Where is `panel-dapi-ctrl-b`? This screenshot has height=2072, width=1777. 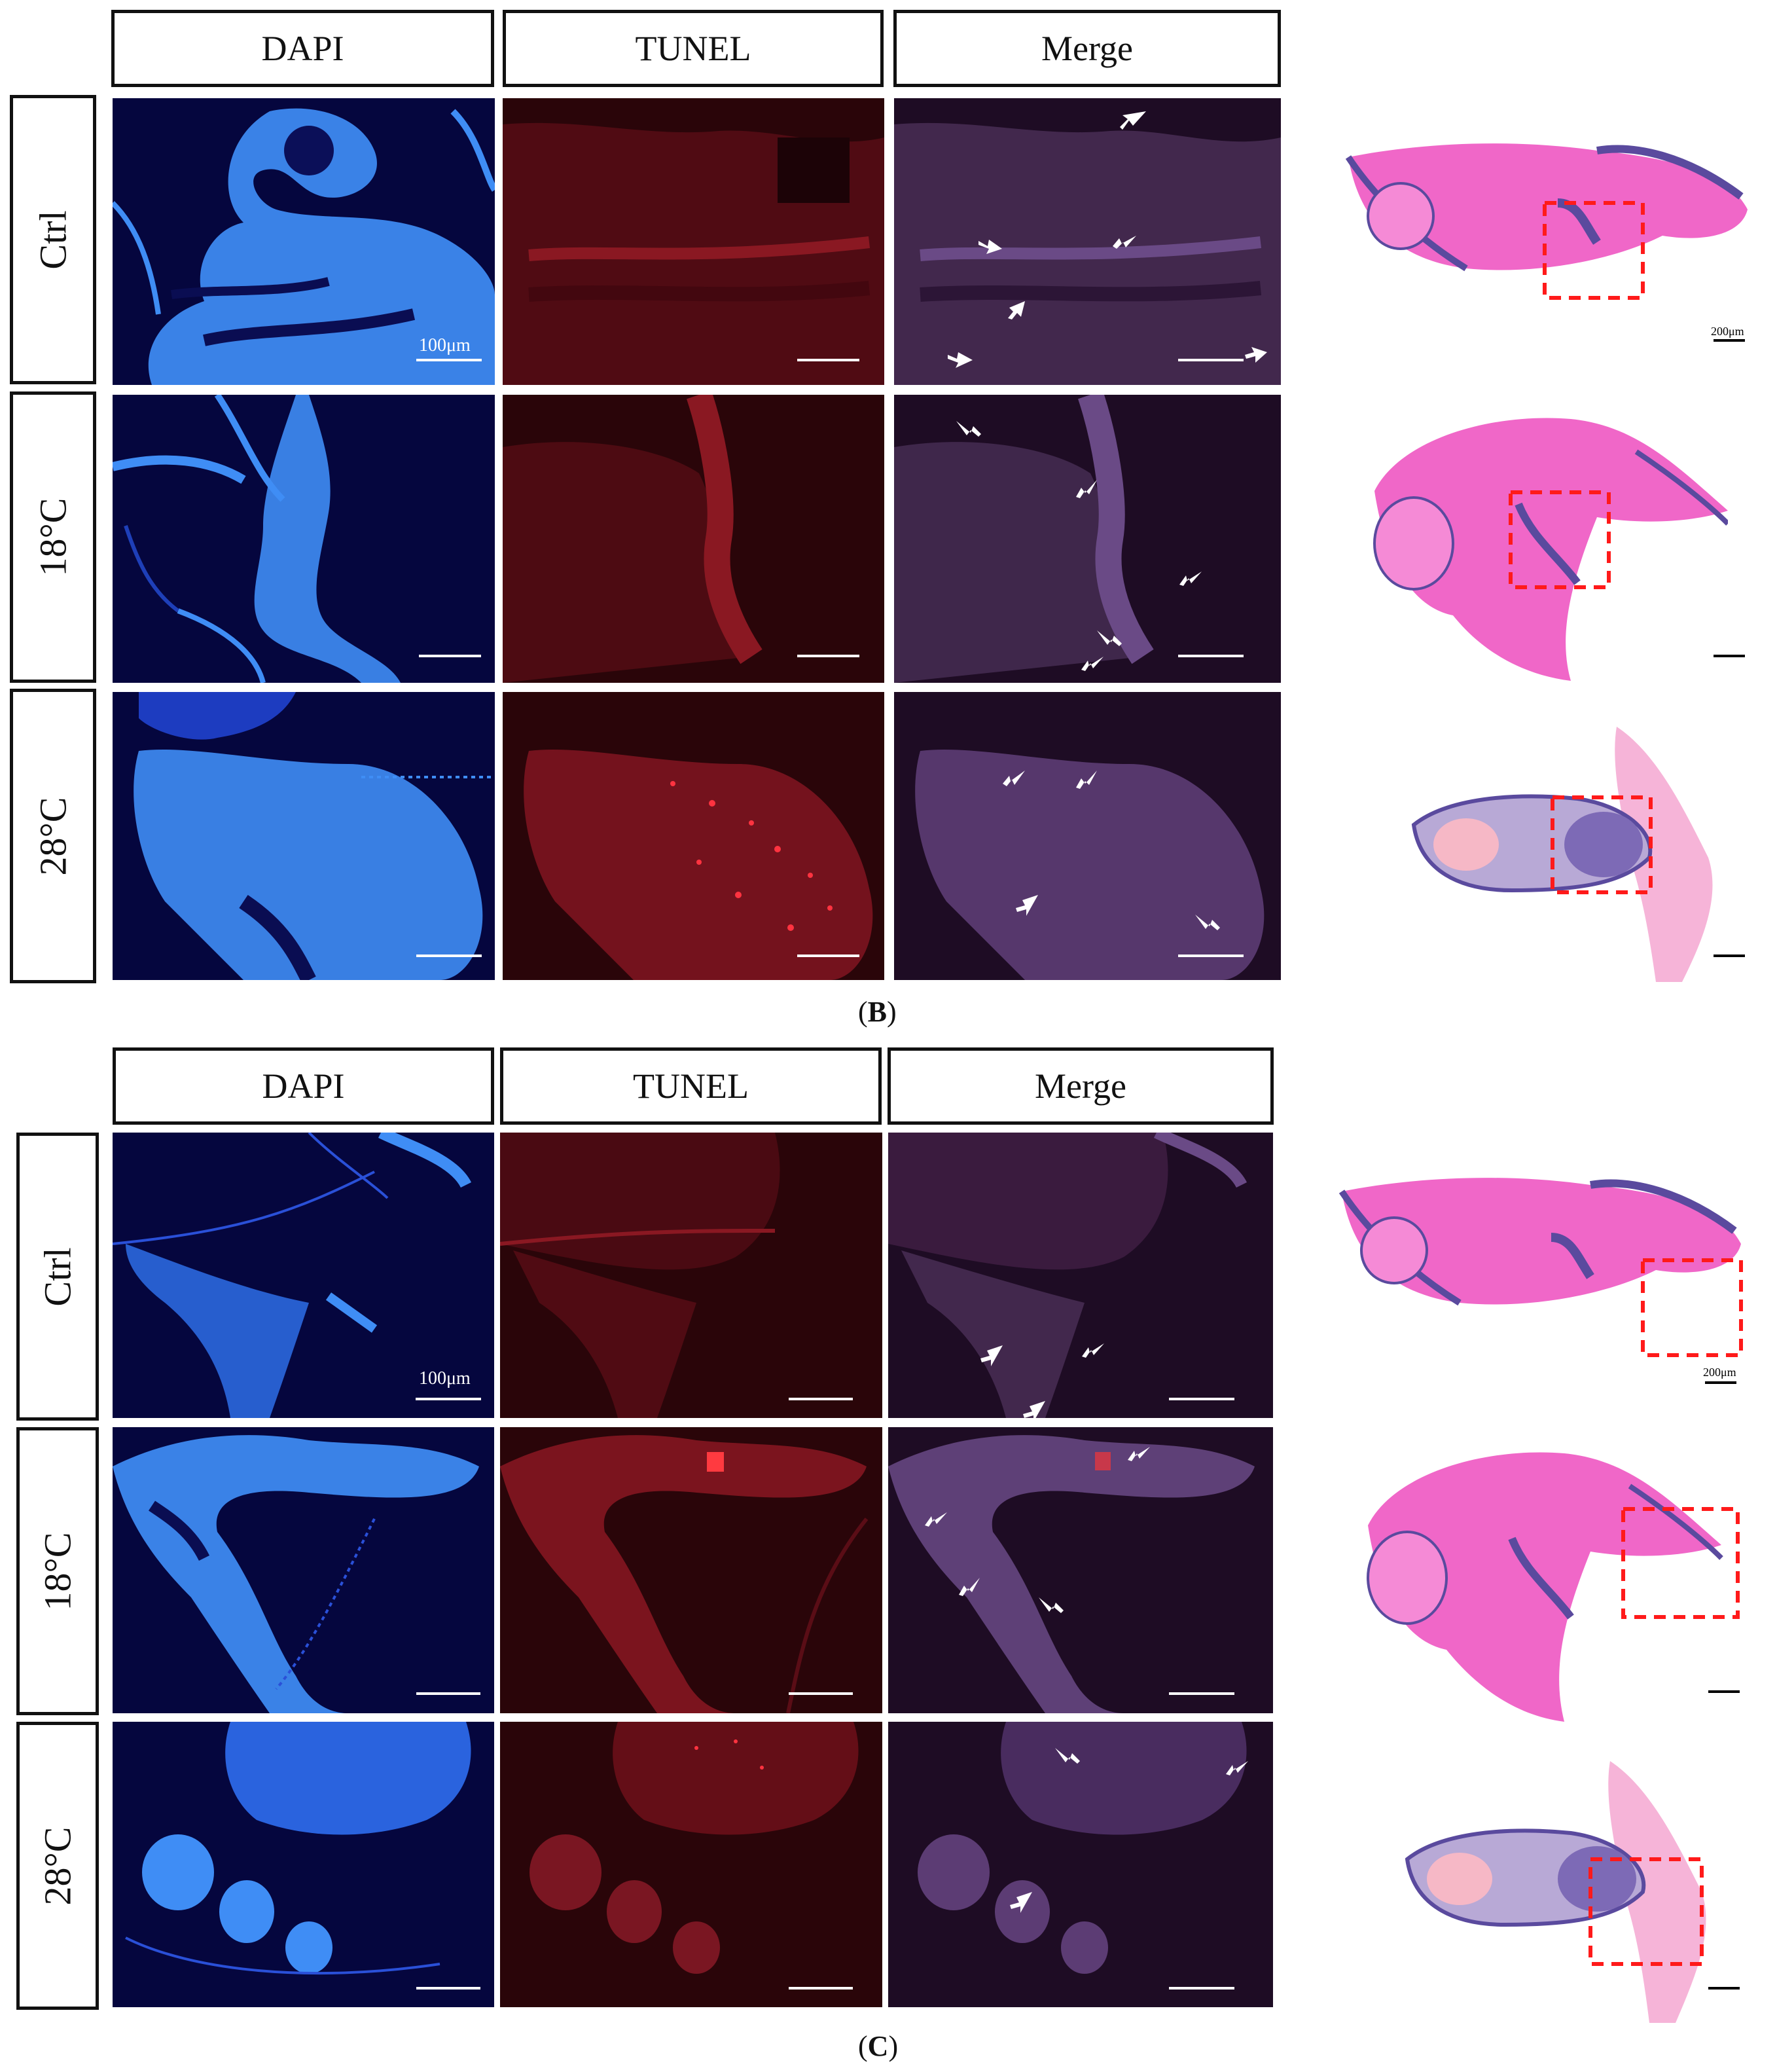
panel-dapi-ctrl-b is located at coordinates (304, 242).